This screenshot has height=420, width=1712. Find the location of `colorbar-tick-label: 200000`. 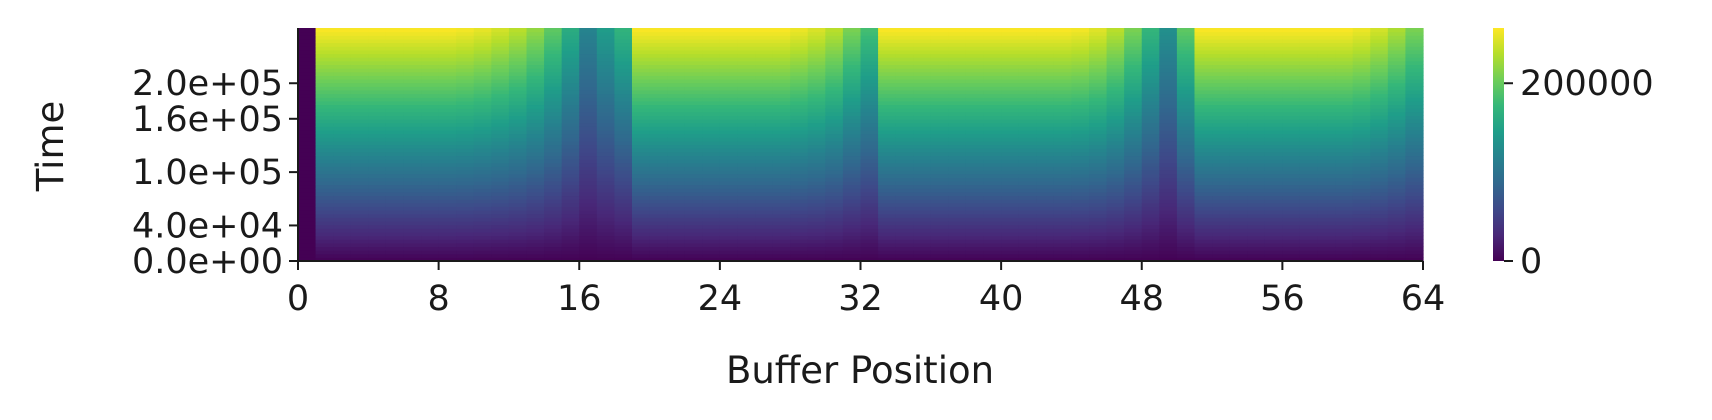

colorbar-tick-label: 200000 is located at coordinates (1587, 84).